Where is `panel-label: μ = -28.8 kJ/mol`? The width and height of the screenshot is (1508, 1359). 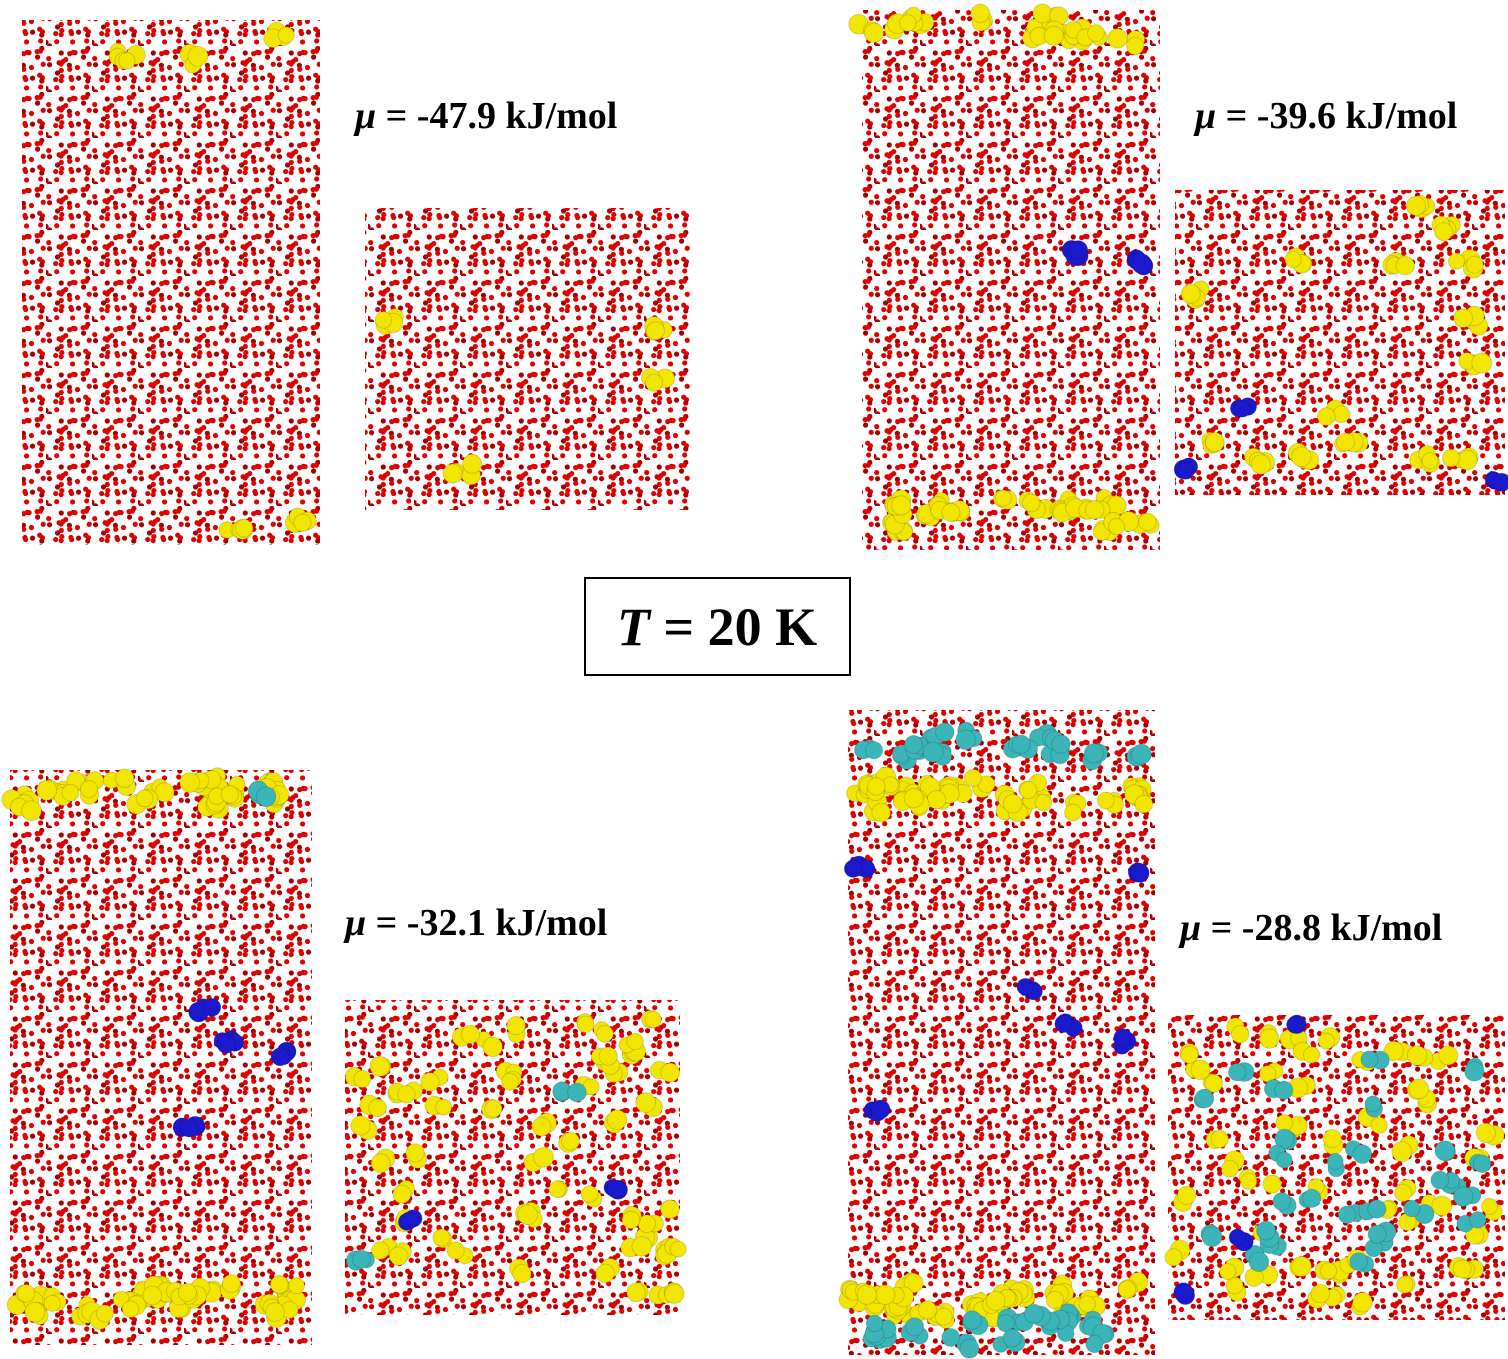
panel-label: μ = -28.8 kJ/mol is located at coordinates (1310, 928).